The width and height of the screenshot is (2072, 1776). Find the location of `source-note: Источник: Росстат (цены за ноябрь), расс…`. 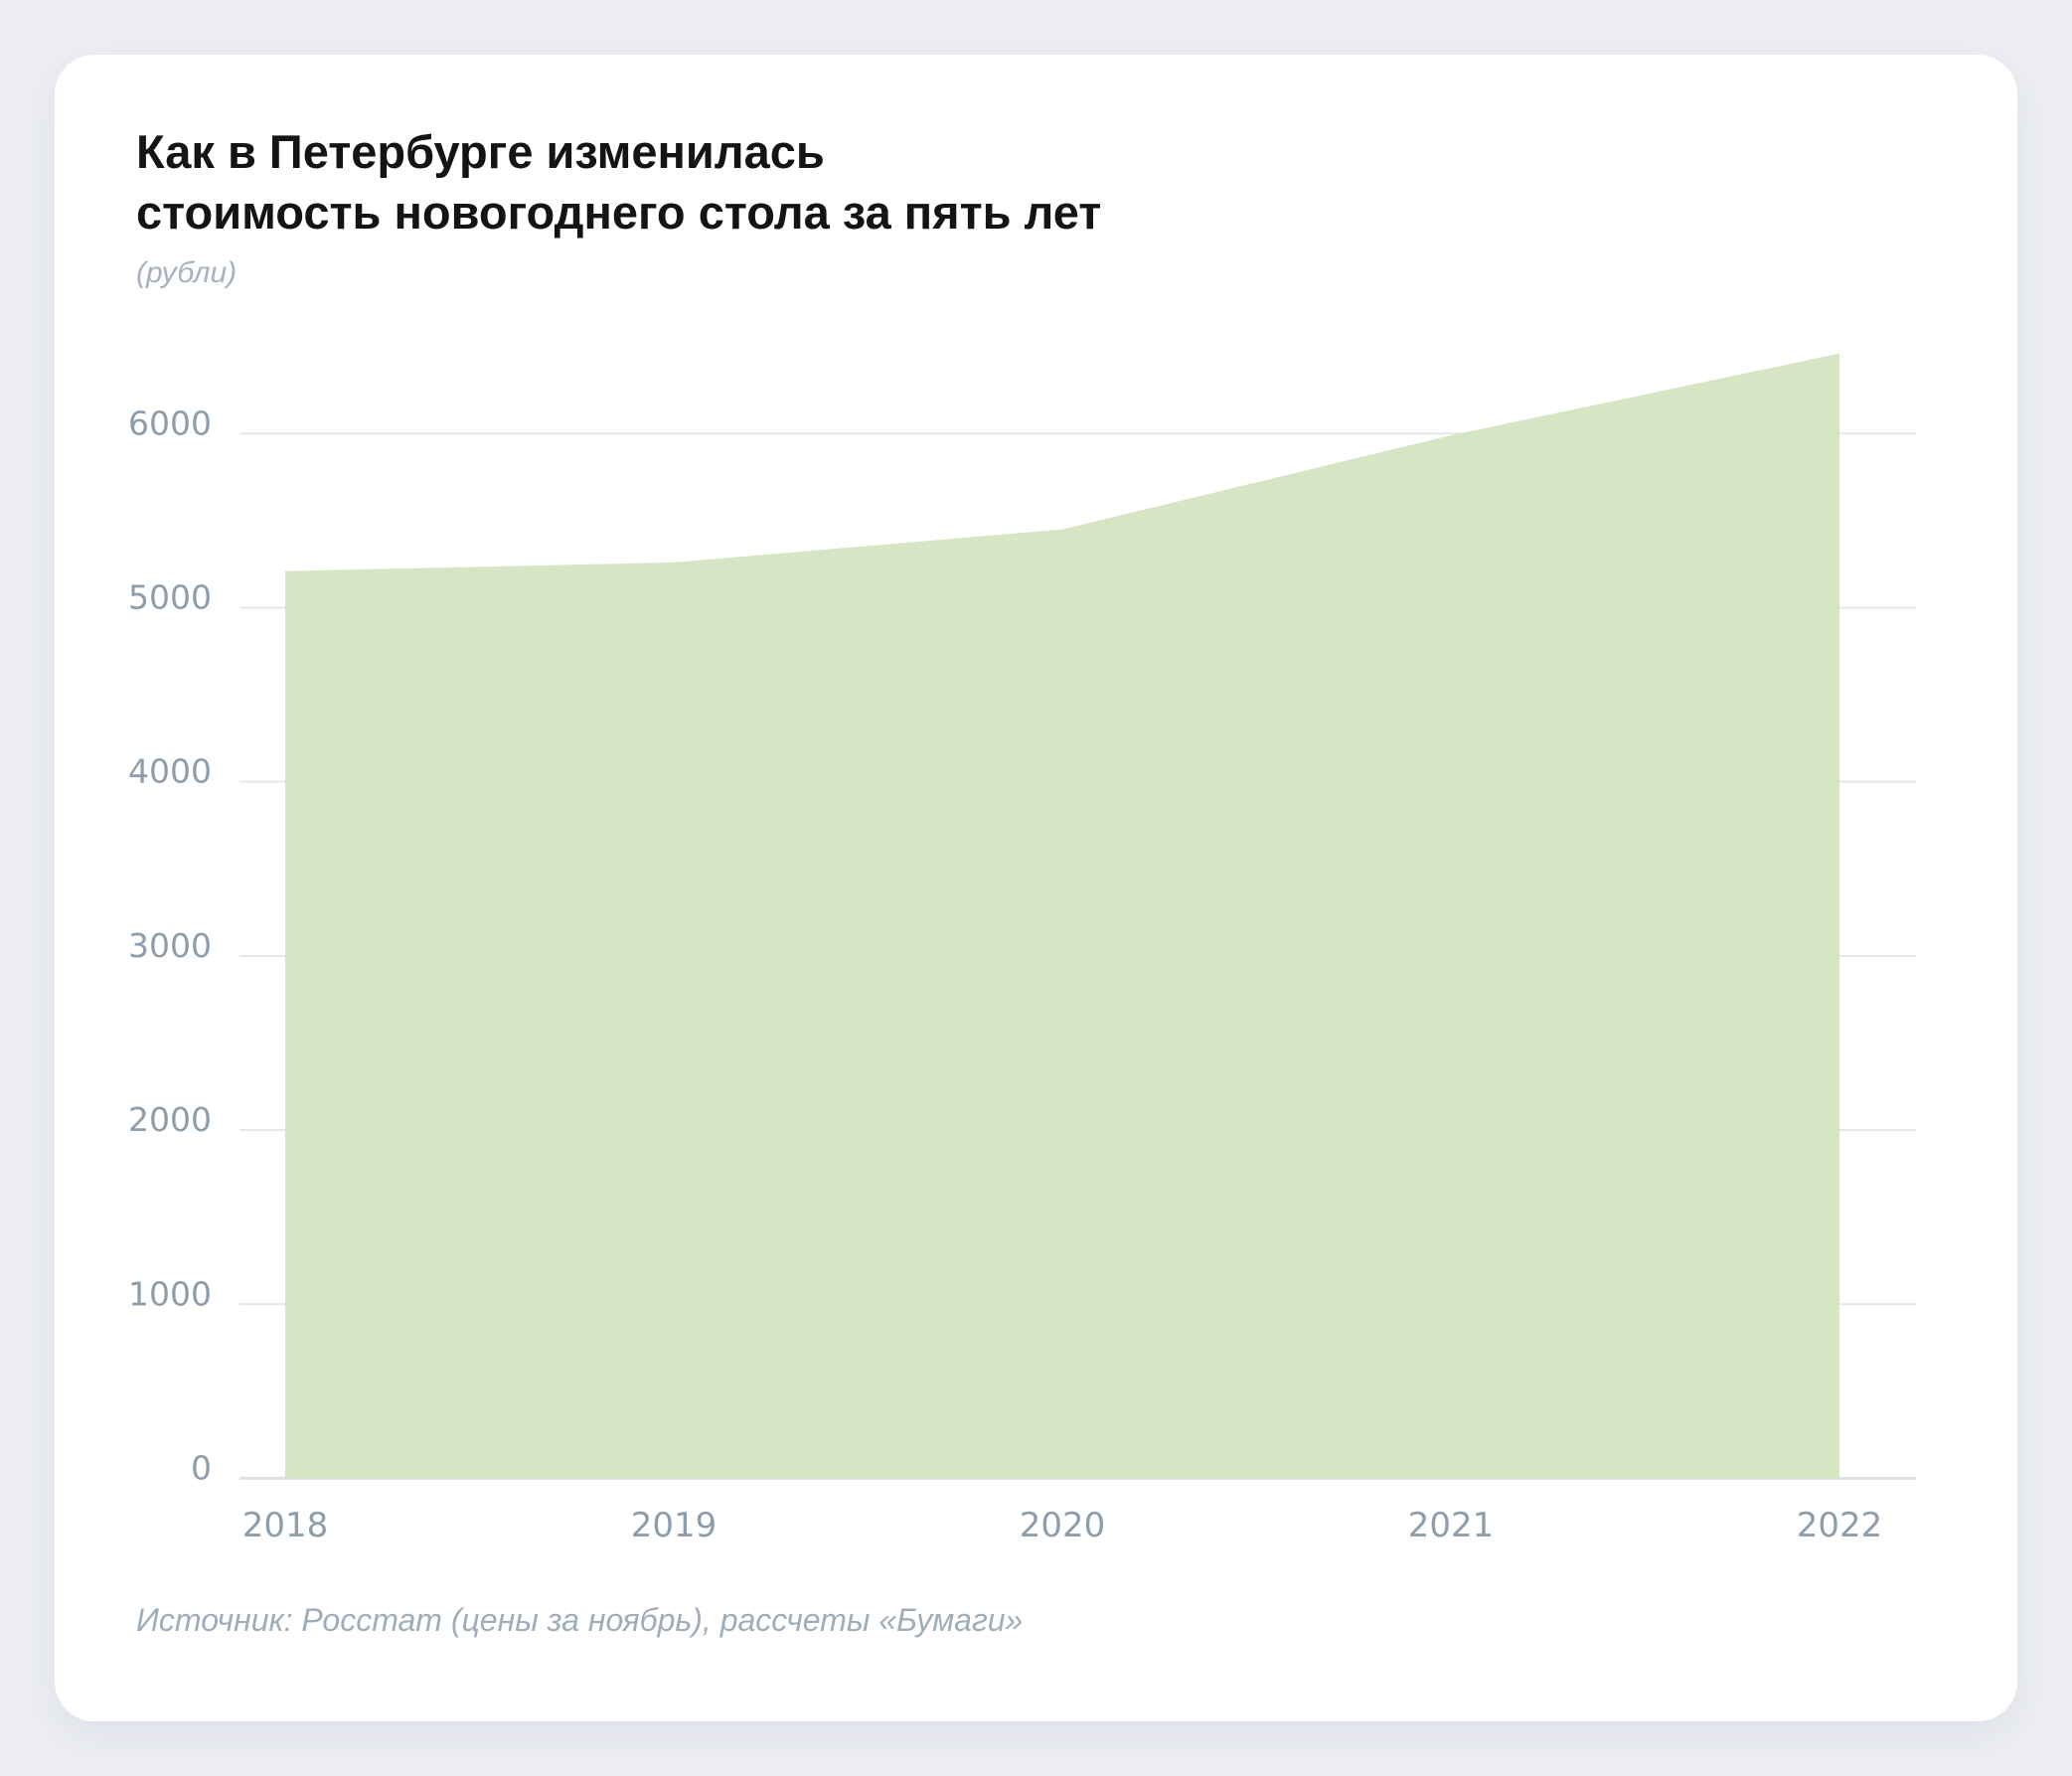

source-note: Источник: Росстат (цены за ноябрь), расс… is located at coordinates (580, 1620).